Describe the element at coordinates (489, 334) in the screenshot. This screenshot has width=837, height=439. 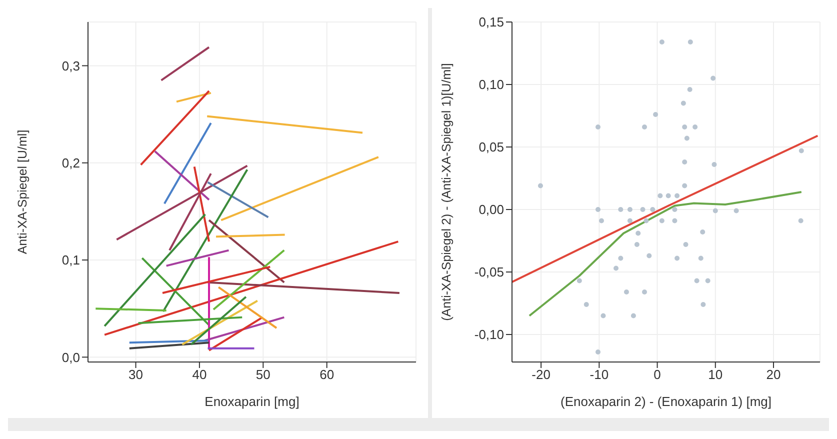
I see `y-tick-label: -0,10` at that location.